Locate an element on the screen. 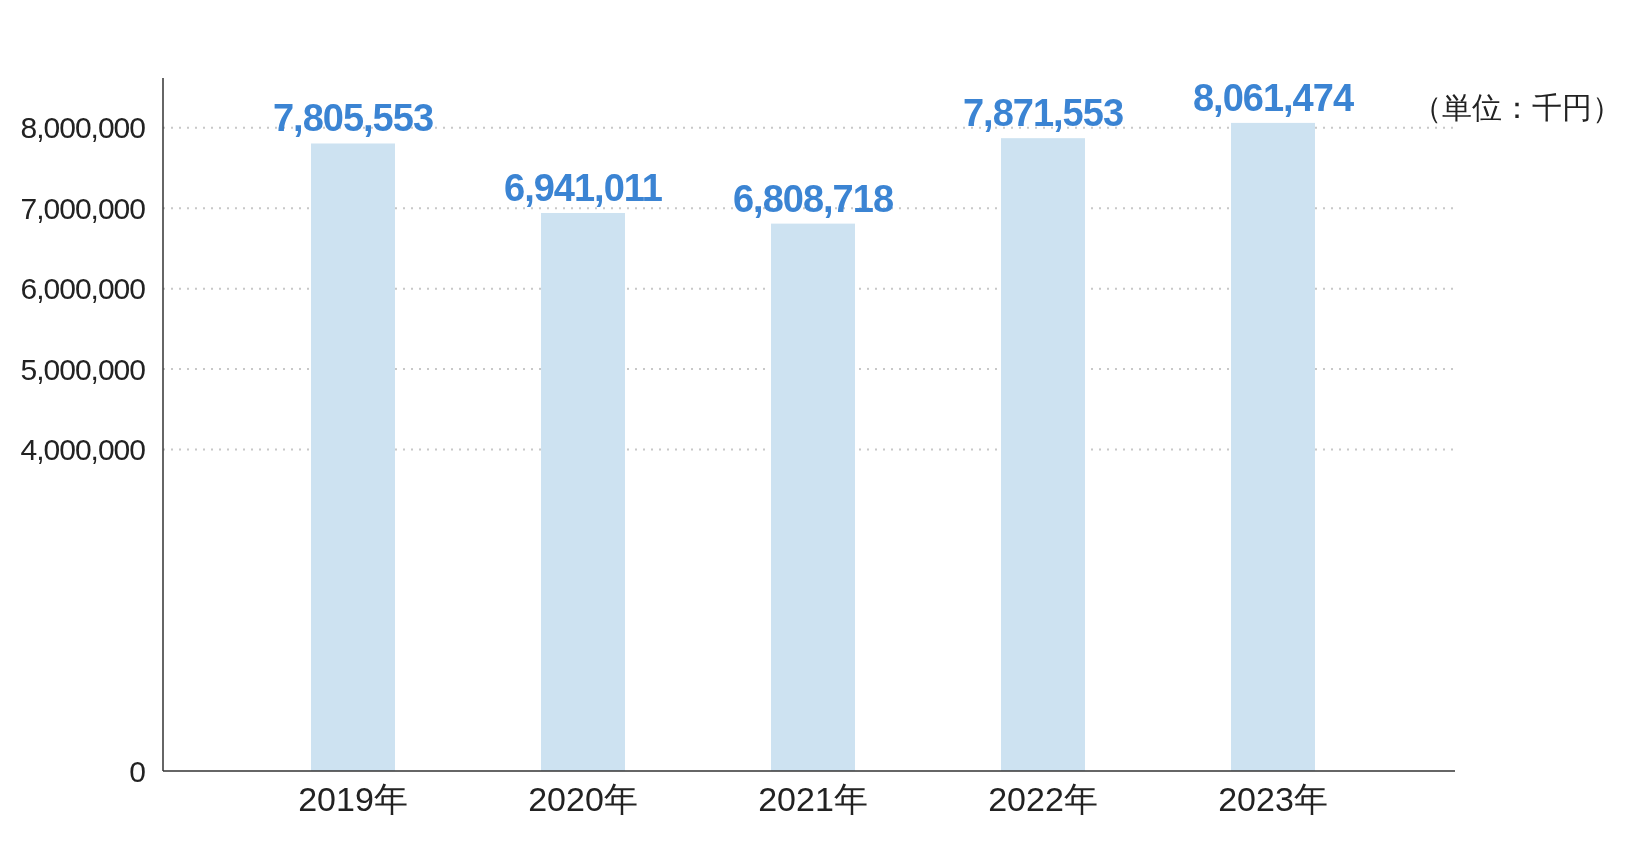 Image resolution: width=1630 pixels, height=860 pixels. y-tick-label: 6,000,000 is located at coordinates (83, 289).